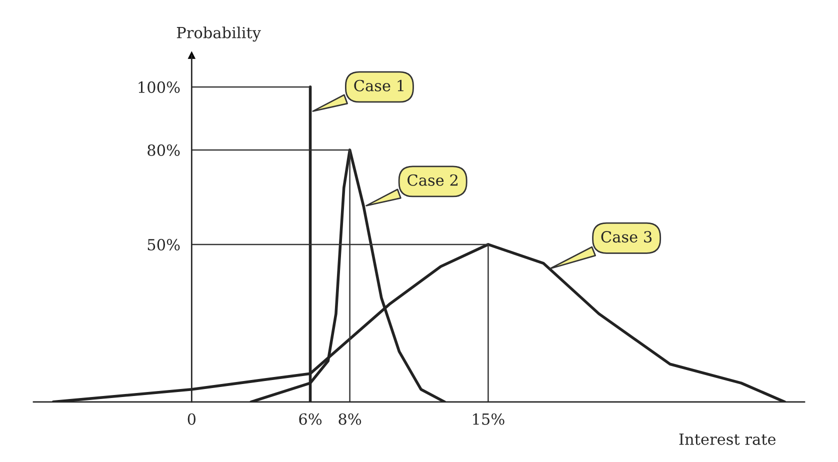 The width and height of the screenshot is (838, 462). What do you see at coordinates (218, 34) in the screenshot?
I see `y-axis-title: Probability` at bounding box center [218, 34].